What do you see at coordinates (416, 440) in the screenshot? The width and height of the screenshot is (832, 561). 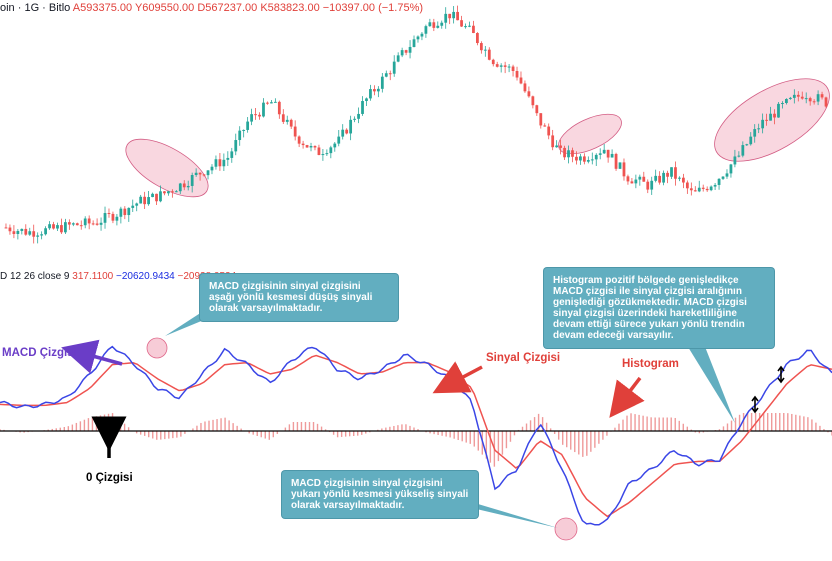 I see `macd-histogram` at bounding box center [416, 440].